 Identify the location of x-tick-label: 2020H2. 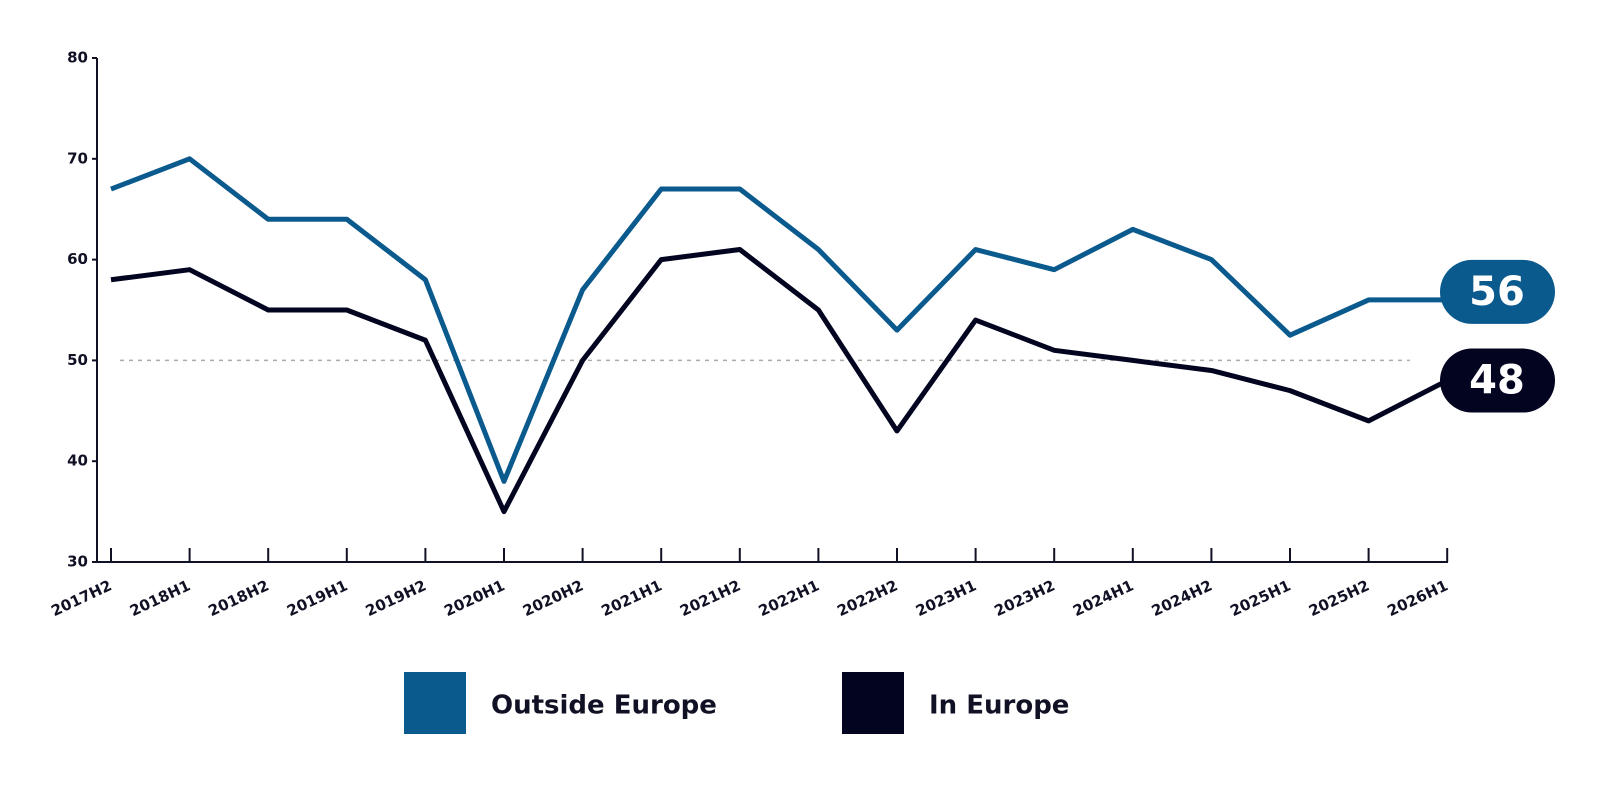
(553, 598).